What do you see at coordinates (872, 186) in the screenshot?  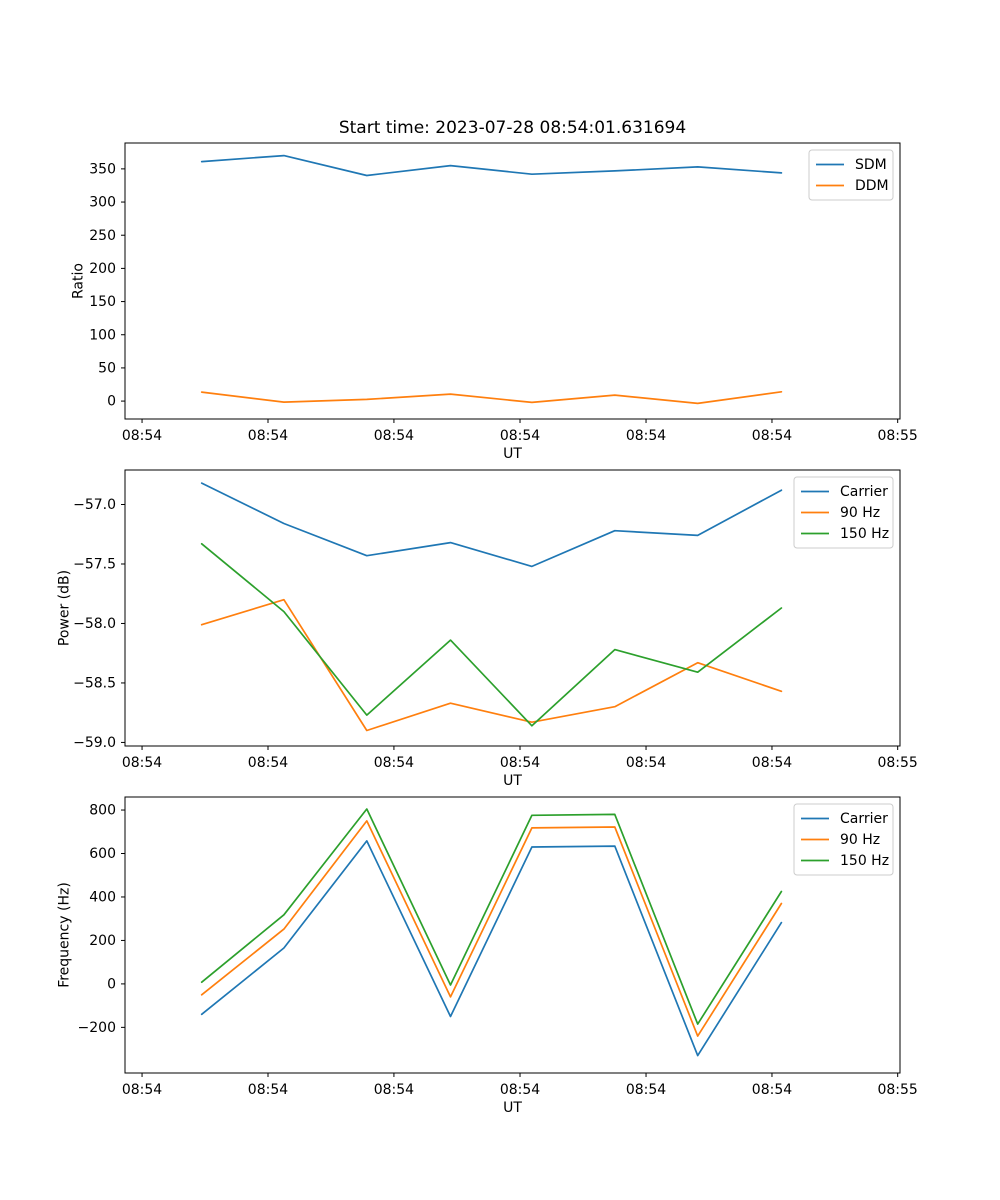 I see `legend-label: DDM` at bounding box center [872, 186].